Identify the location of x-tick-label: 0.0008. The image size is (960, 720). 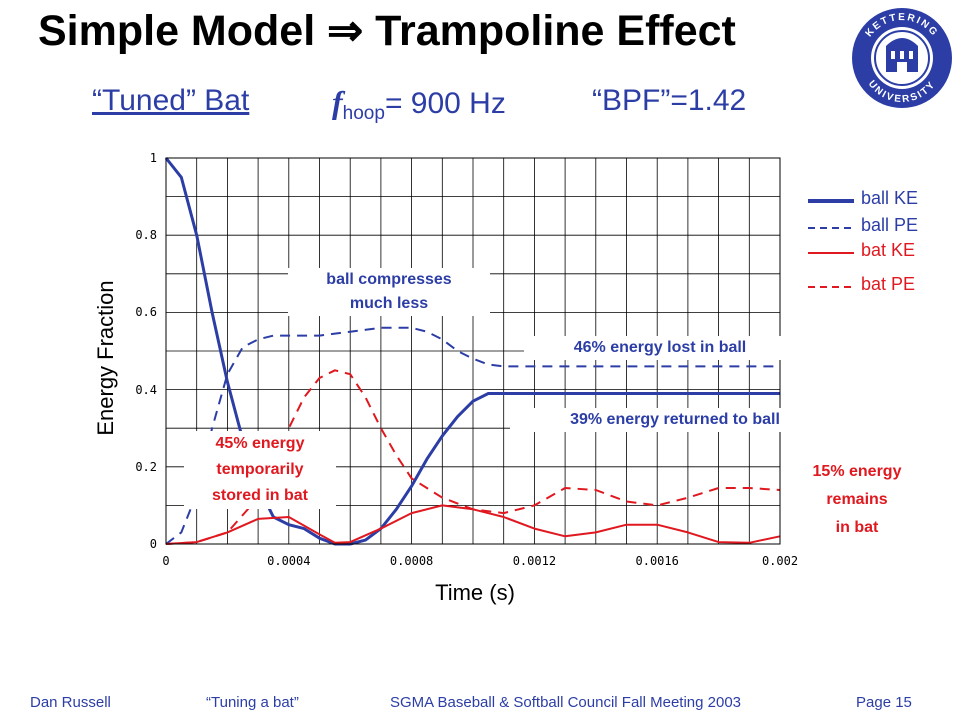
(411, 561).